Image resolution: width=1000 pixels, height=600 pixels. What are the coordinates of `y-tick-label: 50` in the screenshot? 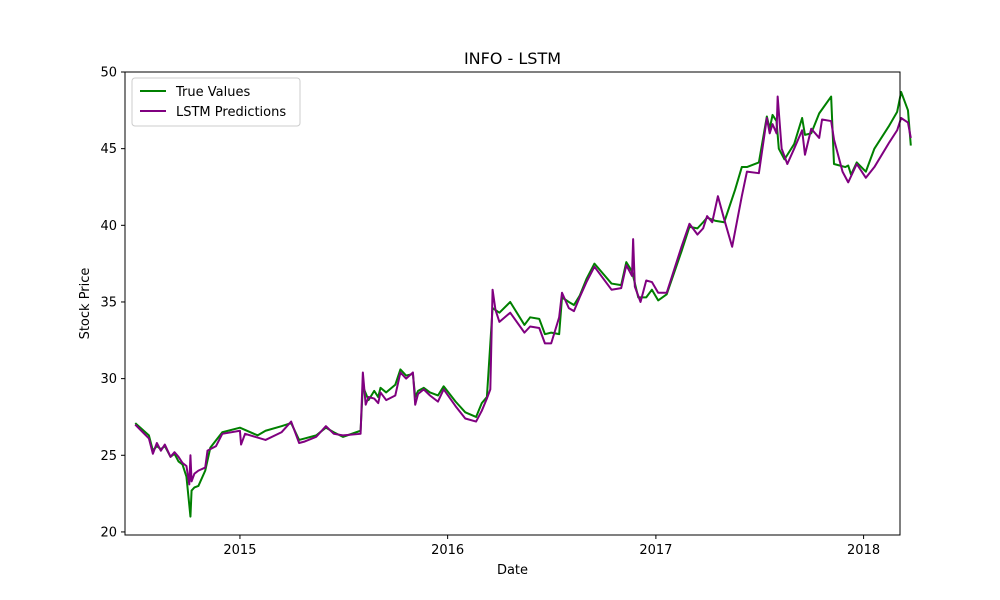 It's located at (108, 73).